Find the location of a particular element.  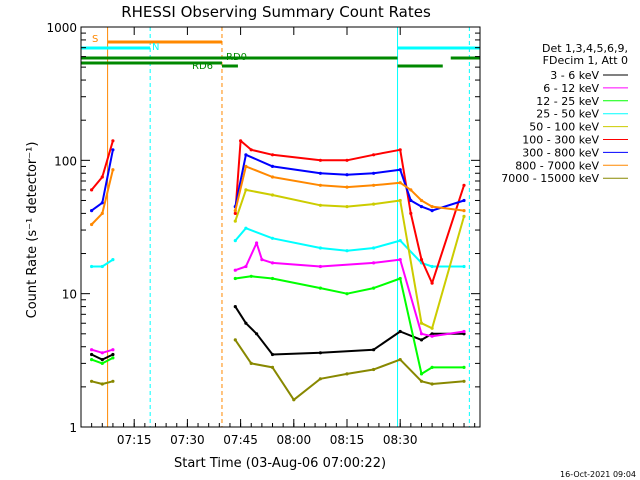

x-axis-label: Start Time (03-Aug-06 07:00:22) is located at coordinates (280, 463).